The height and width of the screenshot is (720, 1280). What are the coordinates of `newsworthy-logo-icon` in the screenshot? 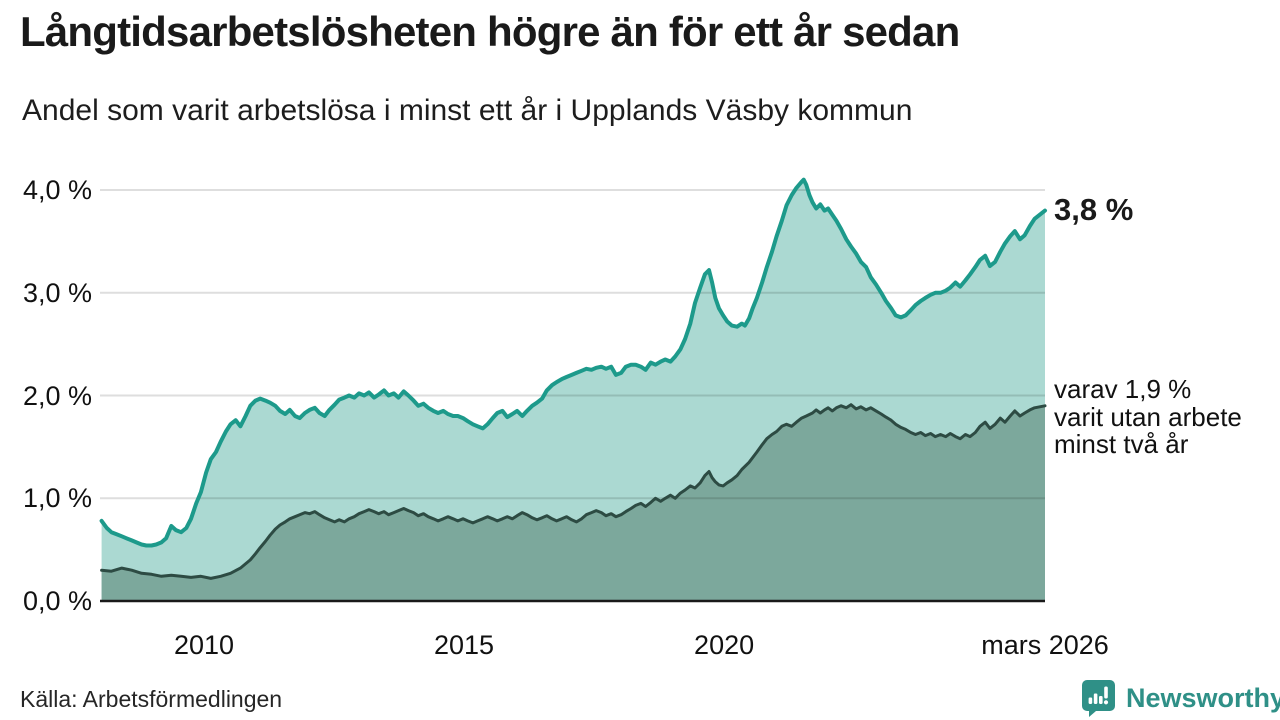 It's located at (1098, 698).